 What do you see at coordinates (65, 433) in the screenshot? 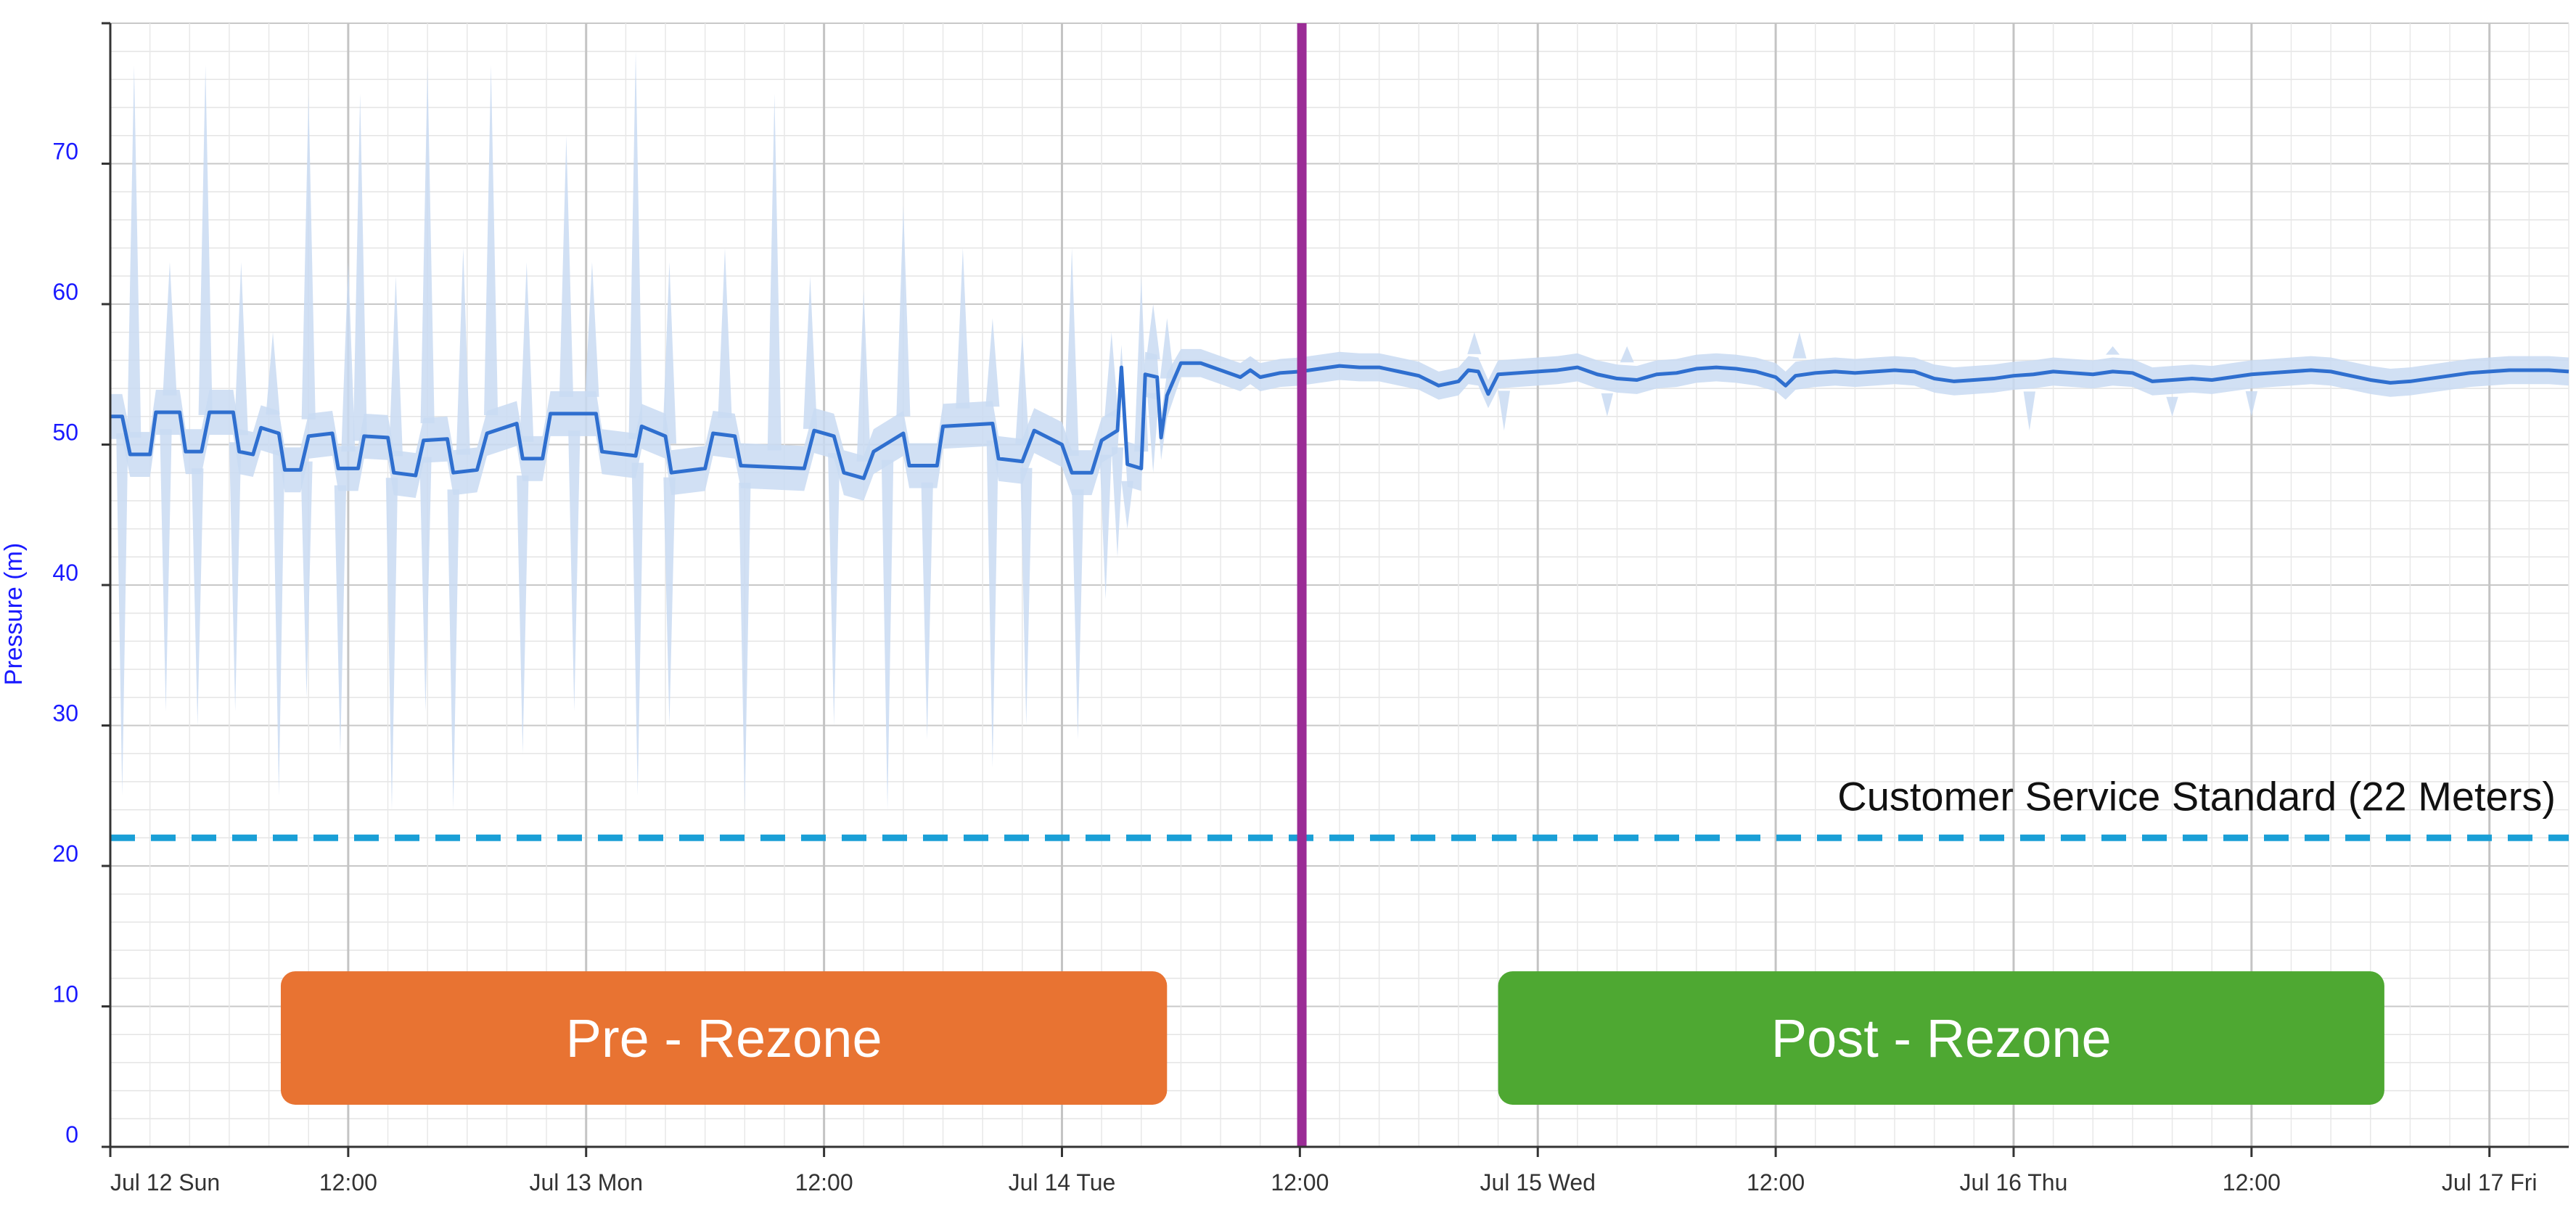
I see `y-tick-label: 50` at bounding box center [65, 433].